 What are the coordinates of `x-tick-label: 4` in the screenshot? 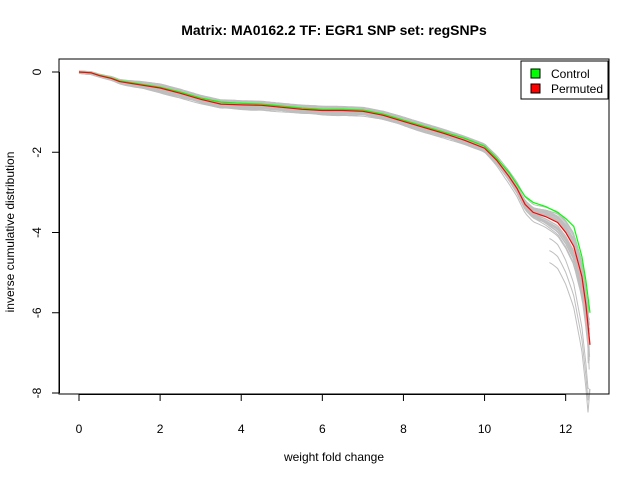 It's located at (241, 429).